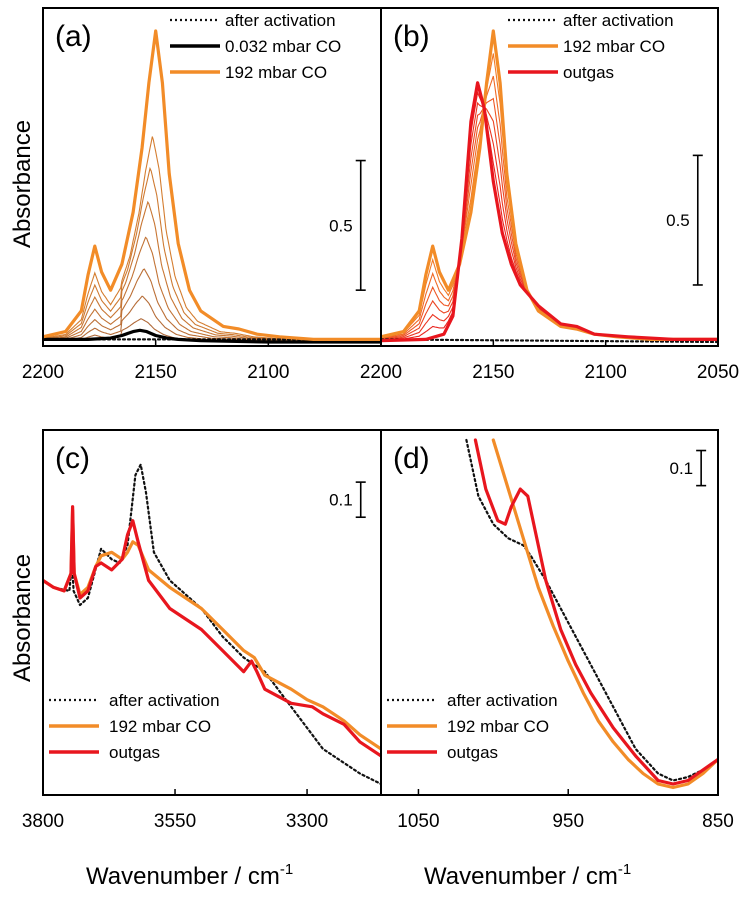 The height and width of the screenshot is (897, 750). Describe the element at coordinates (411, 458) in the screenshot. I see `panel-label-d: (d)` at that location.